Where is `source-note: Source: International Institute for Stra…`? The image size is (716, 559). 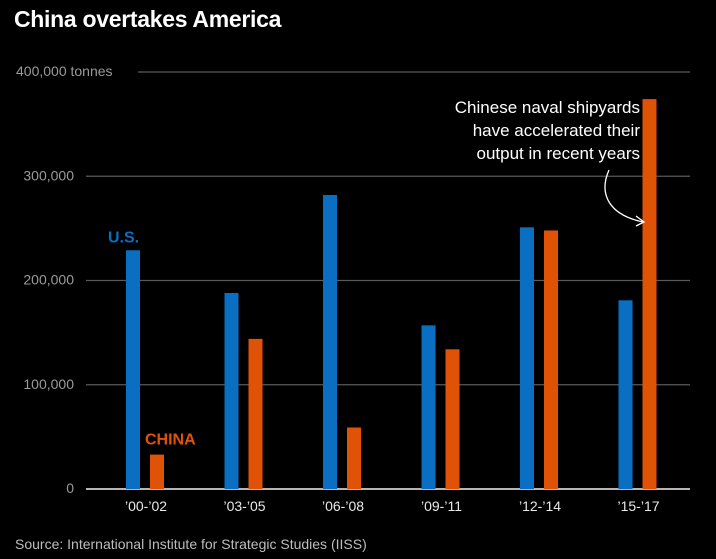 source-note: Source: International Institute for Stra… is located at coordinates (191, 544).